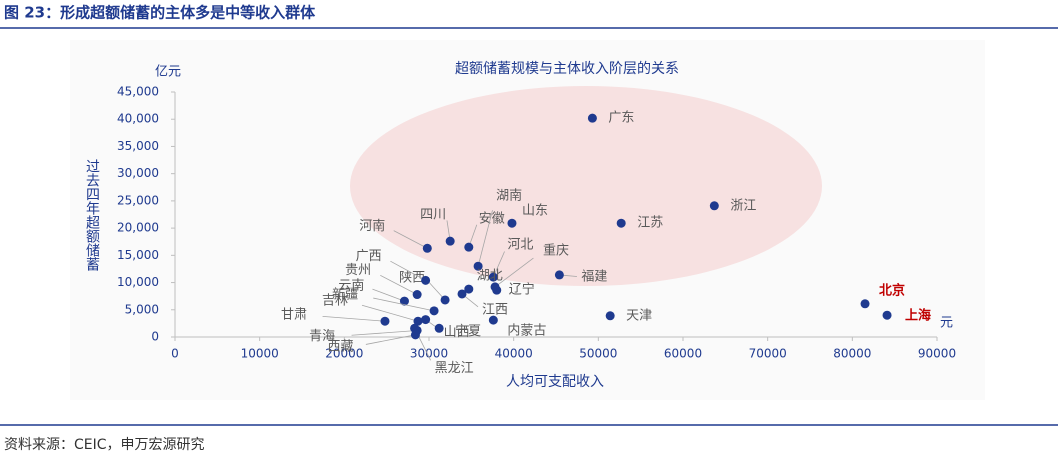  I want to click on y-axis-title: 过去四年超额储蓄, so click(92, 215).